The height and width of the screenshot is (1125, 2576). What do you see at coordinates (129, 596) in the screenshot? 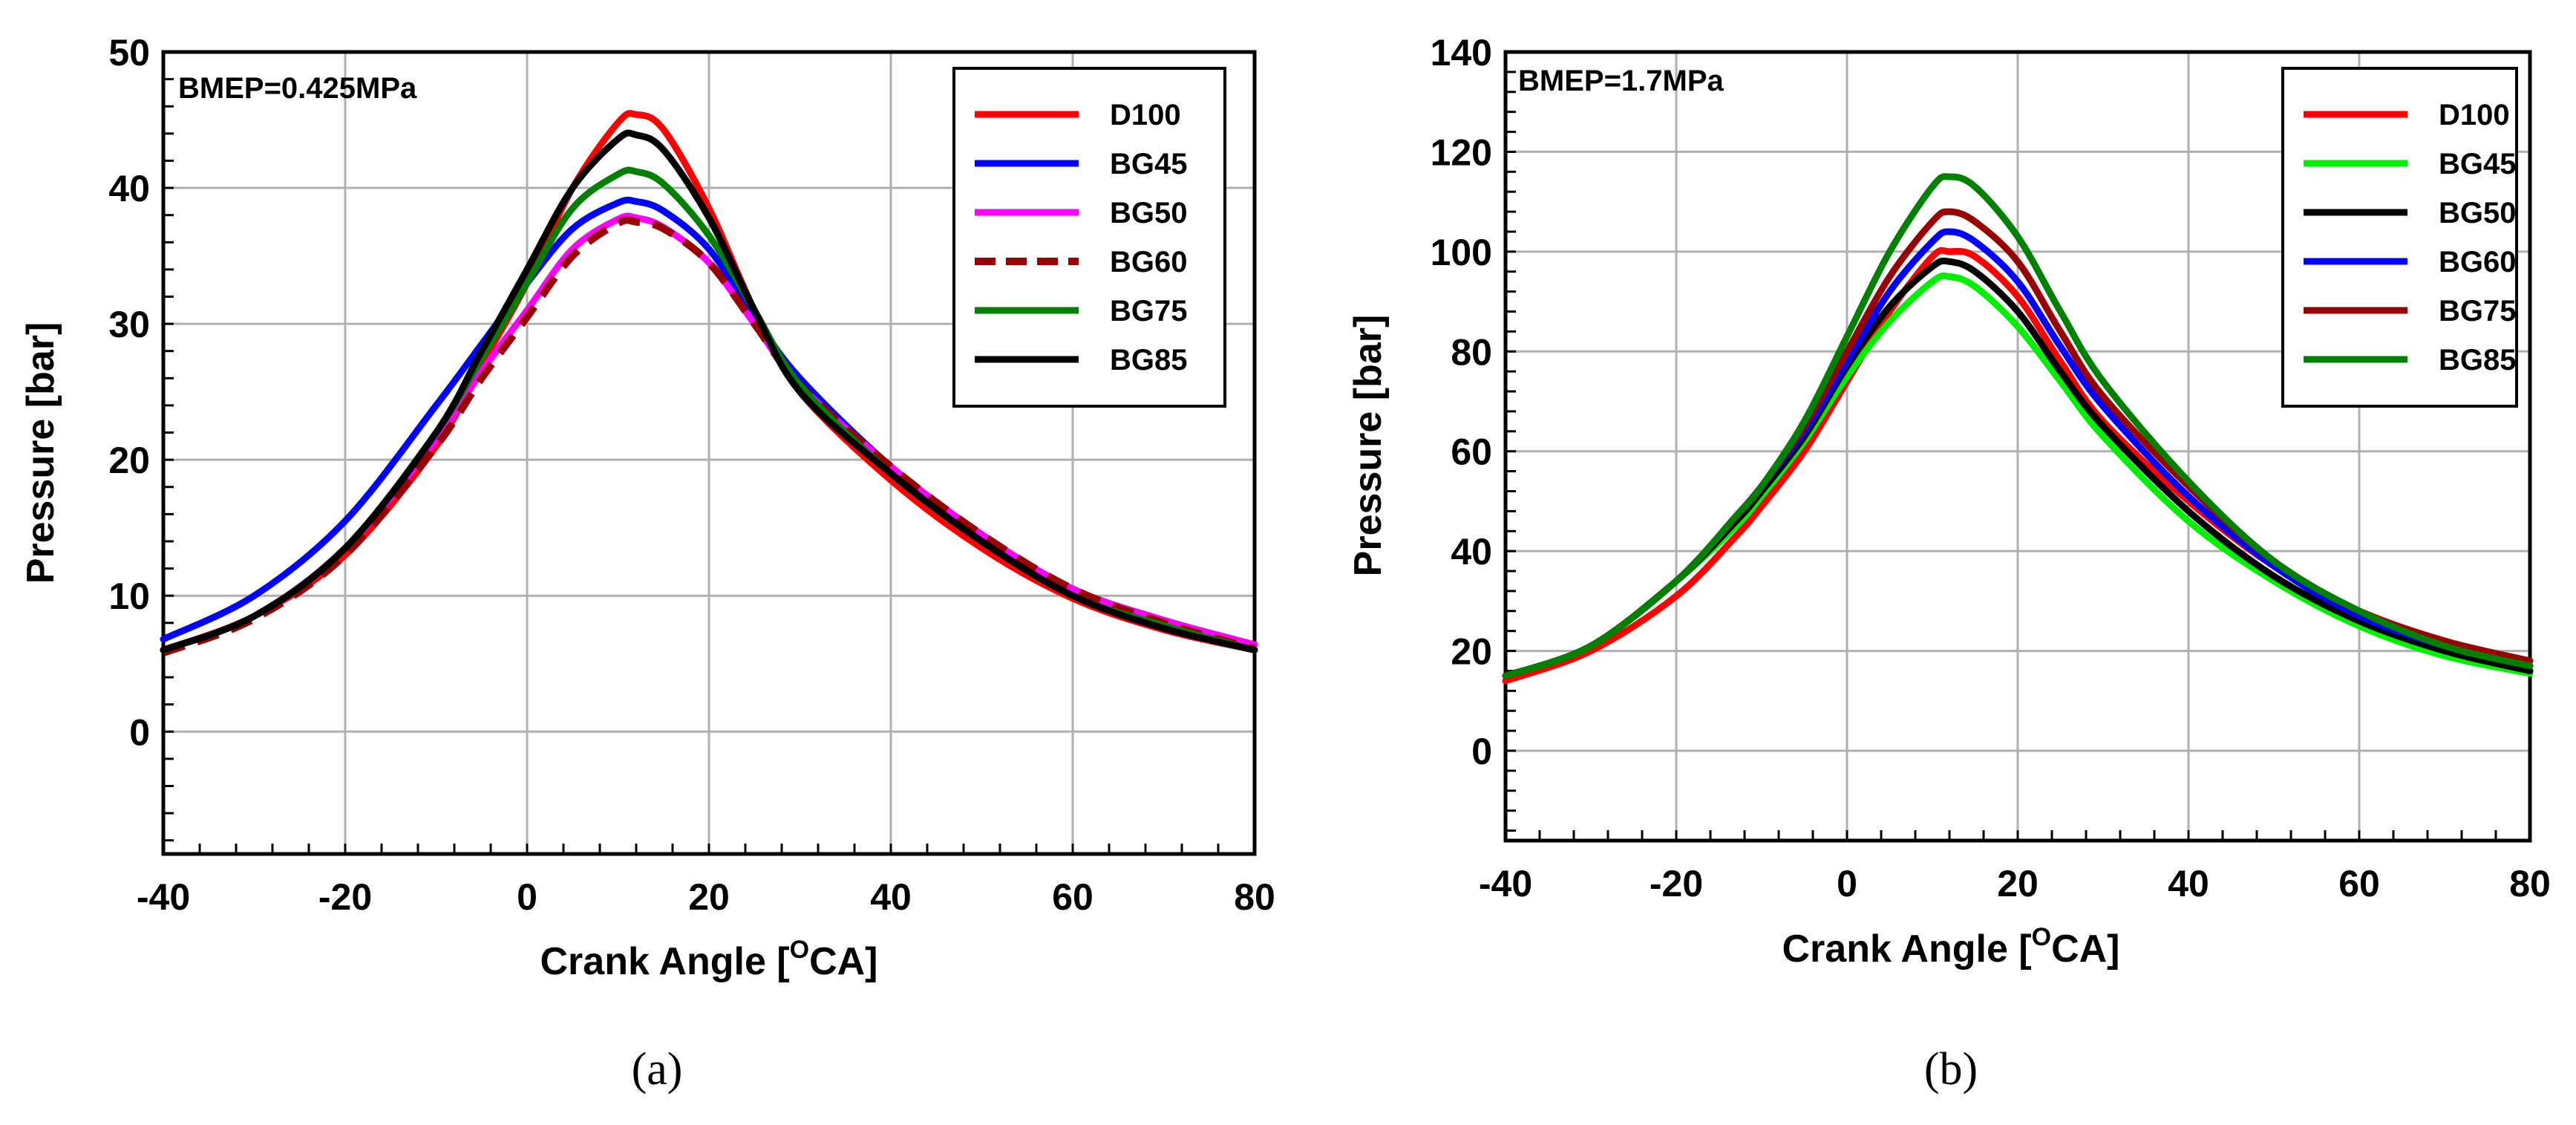
I see `y-tick-label: 10` at bounding box center [129, 596].